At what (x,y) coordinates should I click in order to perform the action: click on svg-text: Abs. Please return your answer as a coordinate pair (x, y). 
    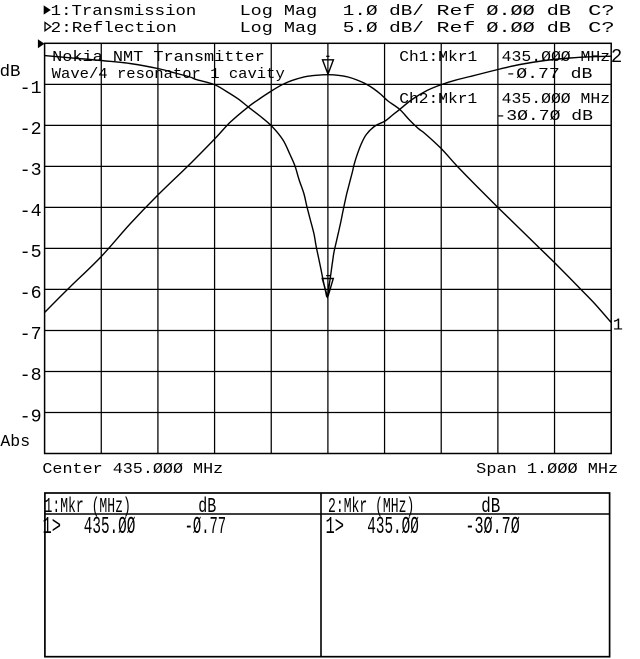
    Looking at the image, I should click on (15, 442).